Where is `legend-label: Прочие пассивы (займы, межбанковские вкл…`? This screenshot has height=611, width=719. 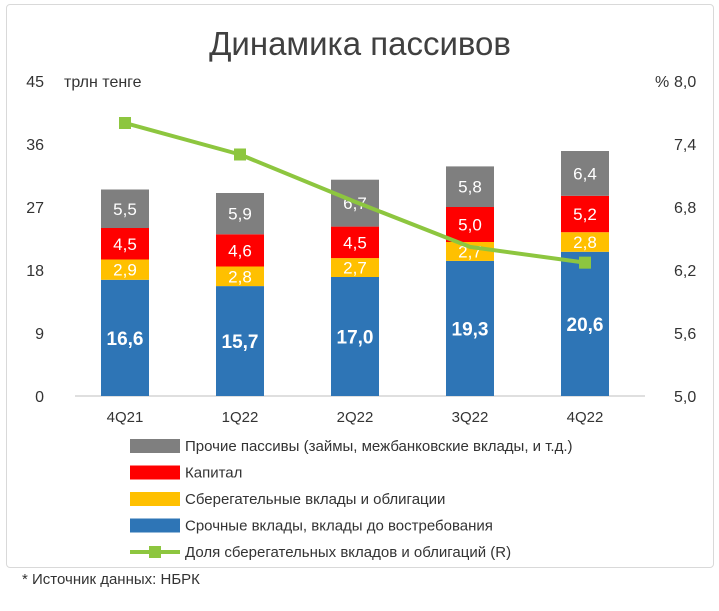 legend-label: Прочие пассивы (займы, межбанковские вкл… is located at coordinates (379, 446).